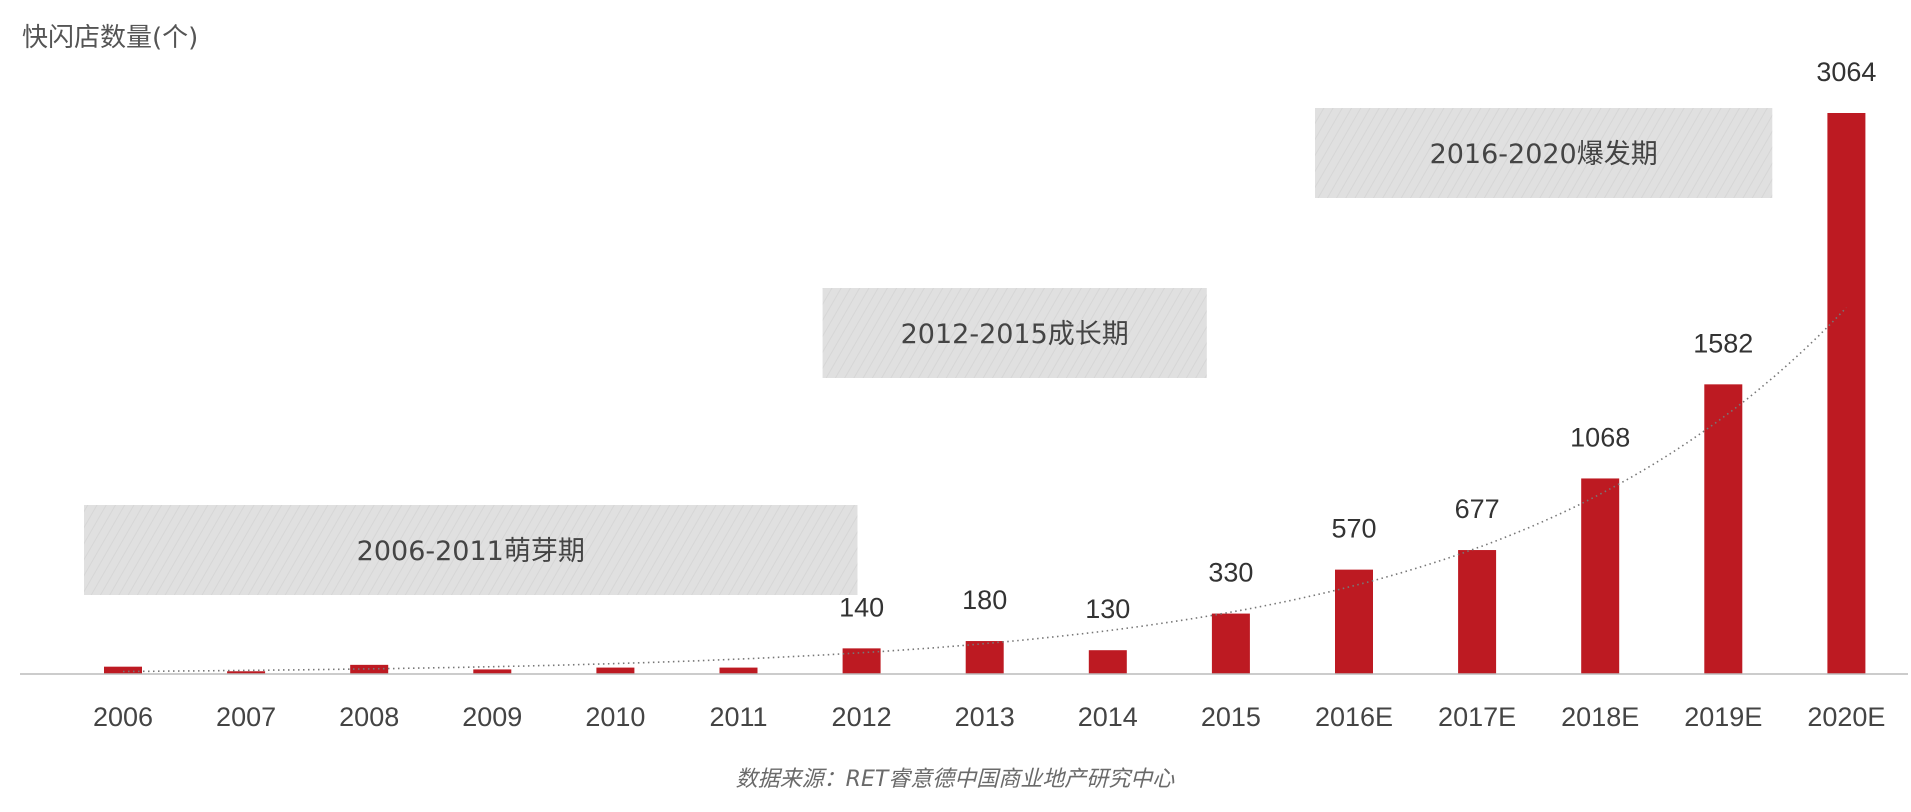 The image size is (1911, 812). I want to click on data-label: 130, so click(1107, 609).